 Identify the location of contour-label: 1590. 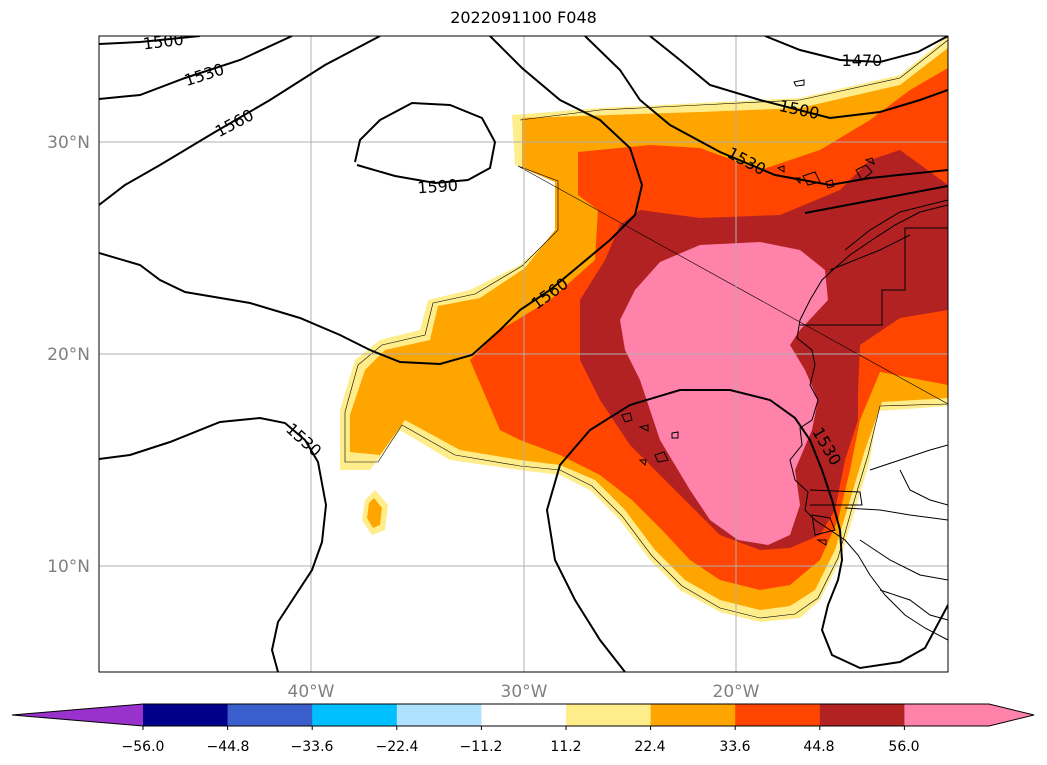
(438, 187).